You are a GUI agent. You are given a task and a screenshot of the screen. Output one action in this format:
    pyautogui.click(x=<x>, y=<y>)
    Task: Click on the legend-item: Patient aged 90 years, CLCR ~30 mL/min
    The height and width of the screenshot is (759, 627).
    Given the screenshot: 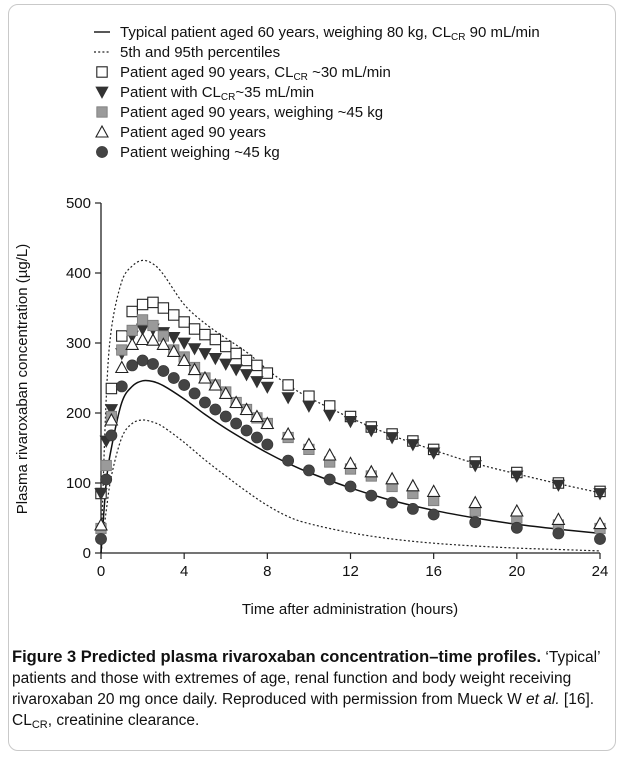 What is the action you would take?
    pyautogui.click(x=243, y=73)
    